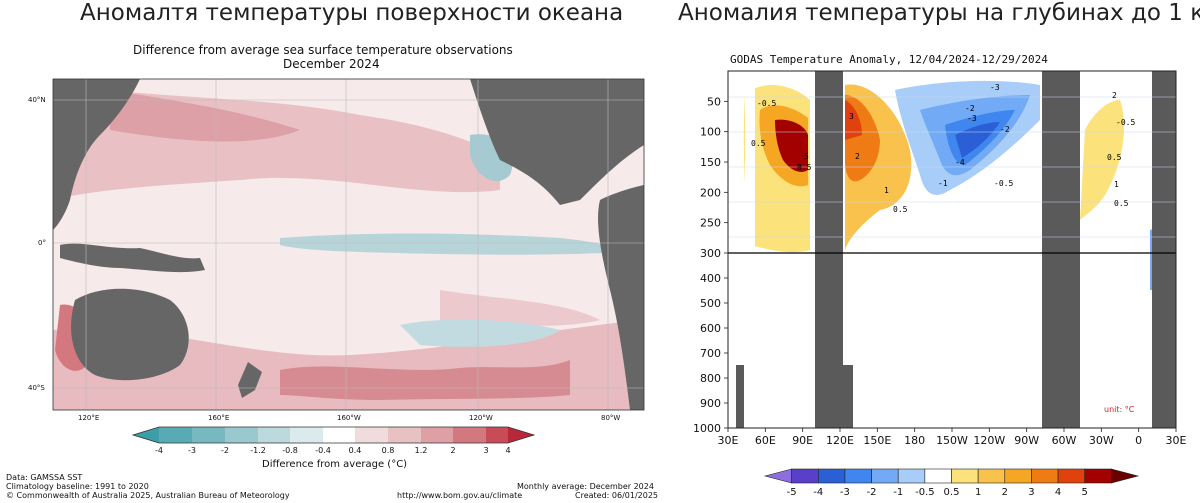 This screenshot has height=503, width=1200. What do you see at coordinates (205, 116) in the screenshot?
I see `kuroshio-warm-patch` at bounding box center [205, 116].